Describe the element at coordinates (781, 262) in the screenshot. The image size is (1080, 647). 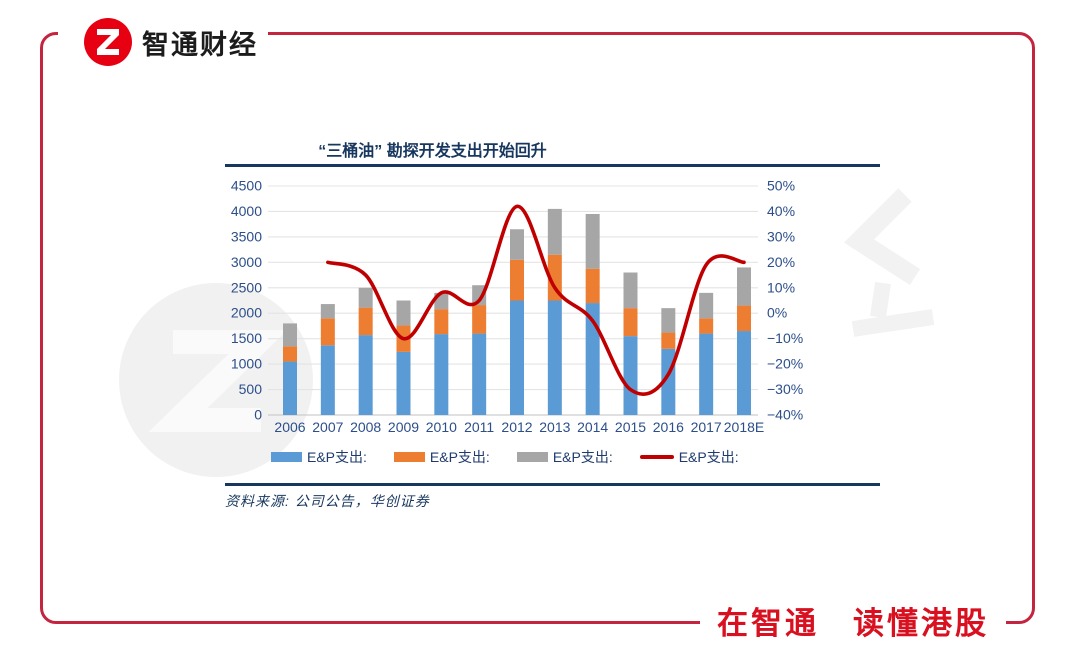
I see `right-axis-tick: 20%` at that location.